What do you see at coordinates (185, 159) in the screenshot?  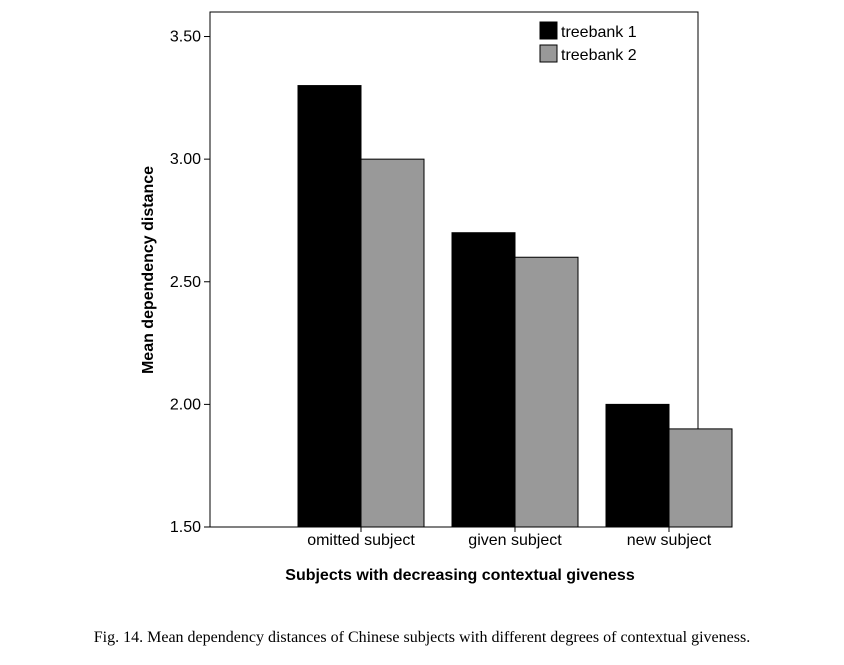 I see `y-tick-label: 3.00` at bounding box center [185, 159].